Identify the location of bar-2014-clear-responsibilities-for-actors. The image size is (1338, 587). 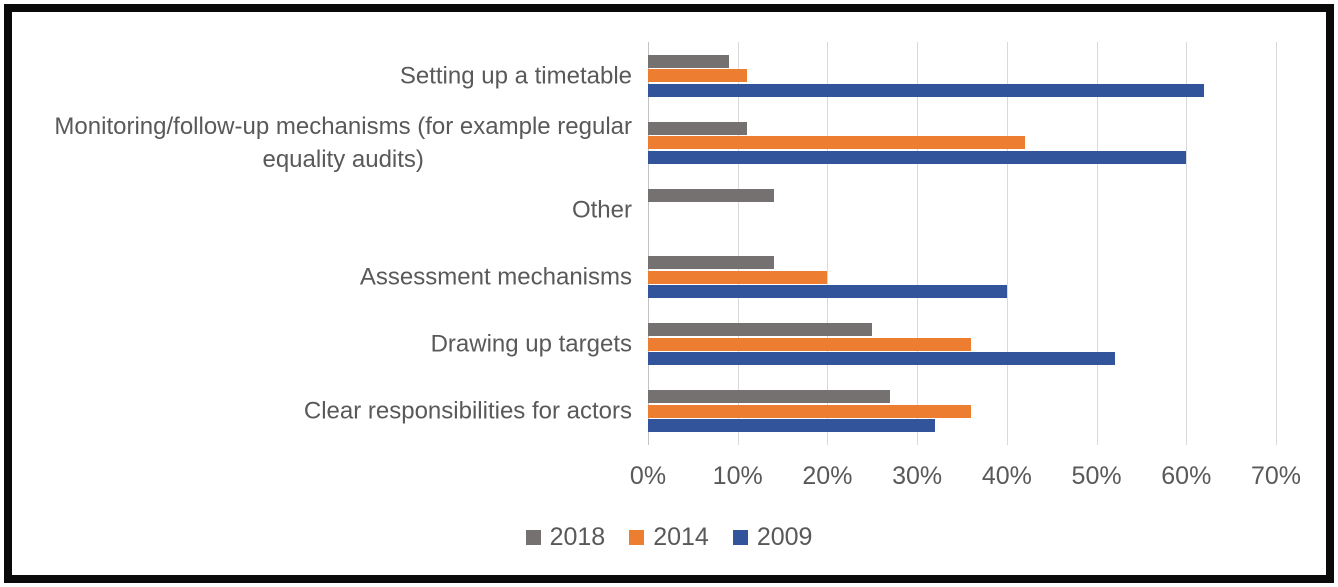
(809, 411).